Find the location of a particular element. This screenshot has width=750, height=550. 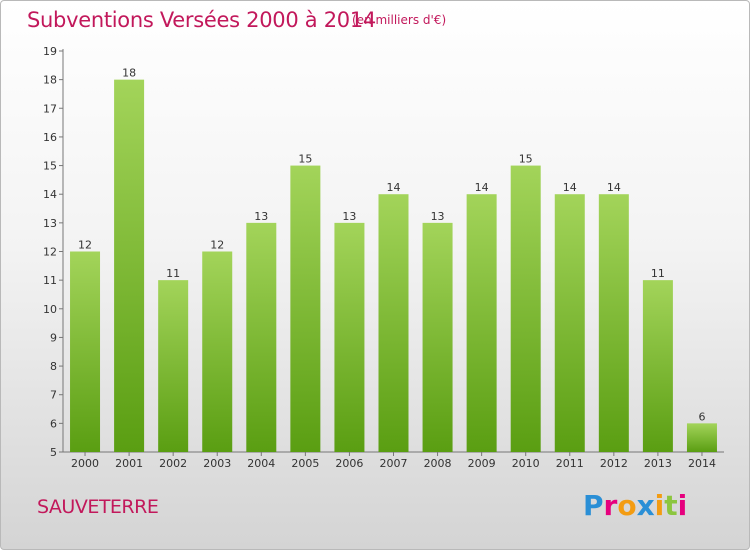

bar-2010 is located at coordinates (525, 309).